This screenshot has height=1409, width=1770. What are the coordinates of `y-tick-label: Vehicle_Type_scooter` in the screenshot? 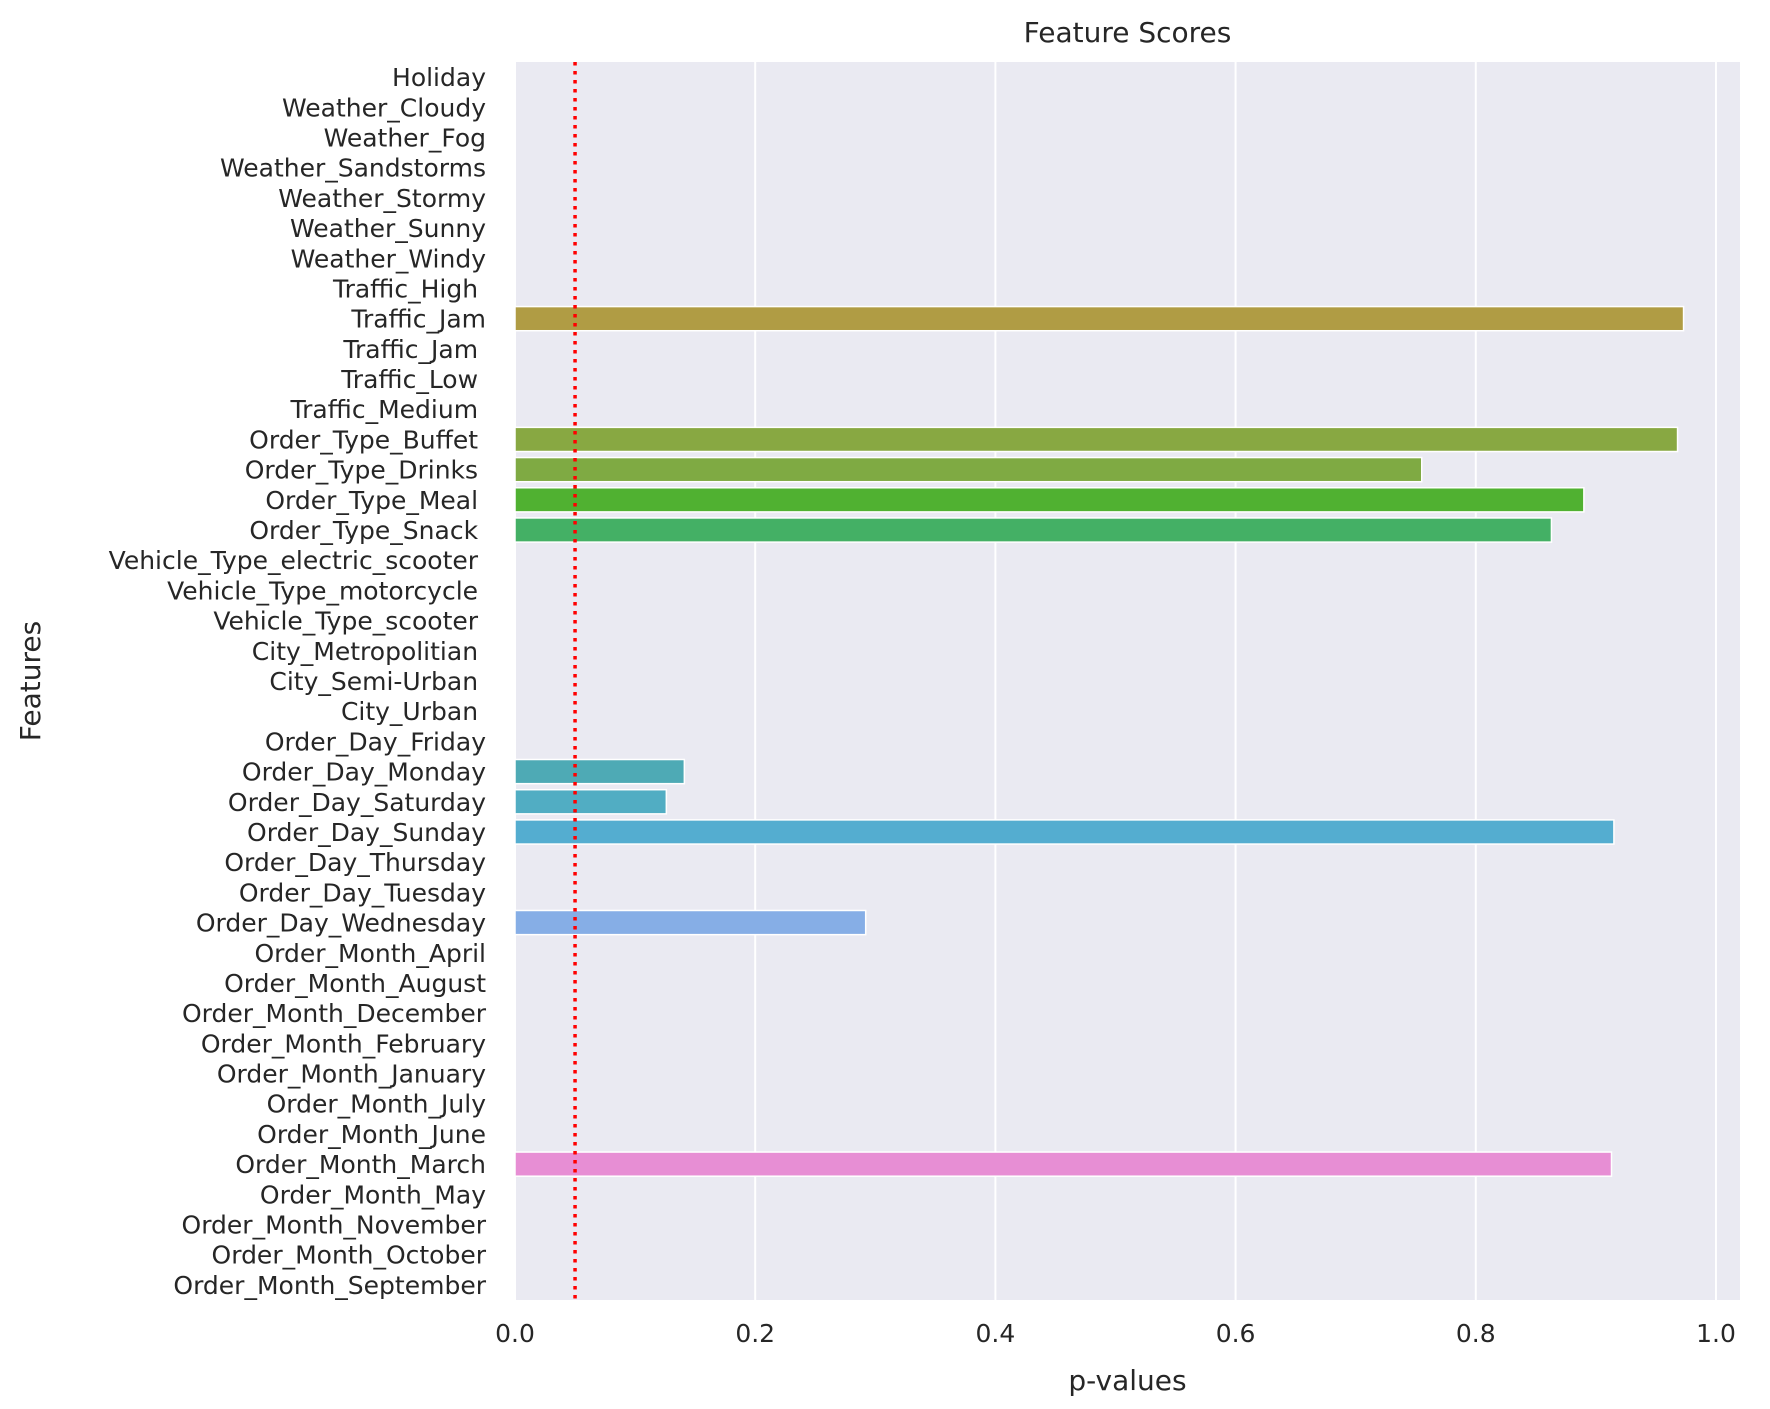 It's located at (349, 621).